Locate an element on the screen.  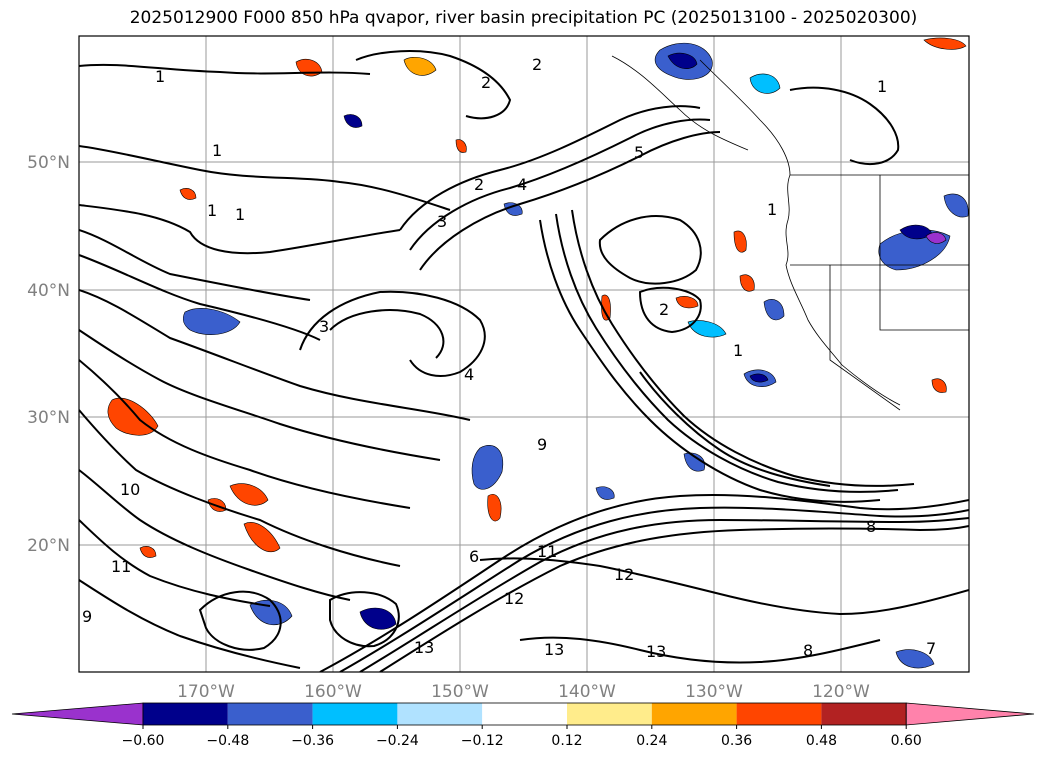
lon-label: 120°W is located at coordinates (841, 692).